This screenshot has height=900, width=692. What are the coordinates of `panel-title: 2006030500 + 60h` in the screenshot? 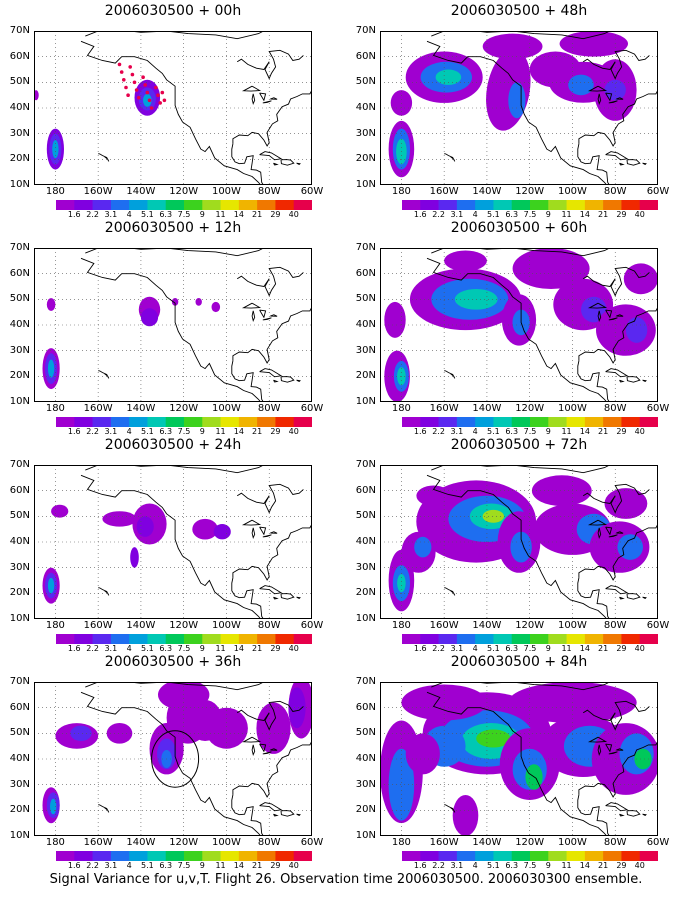 It's located at (519, 228).